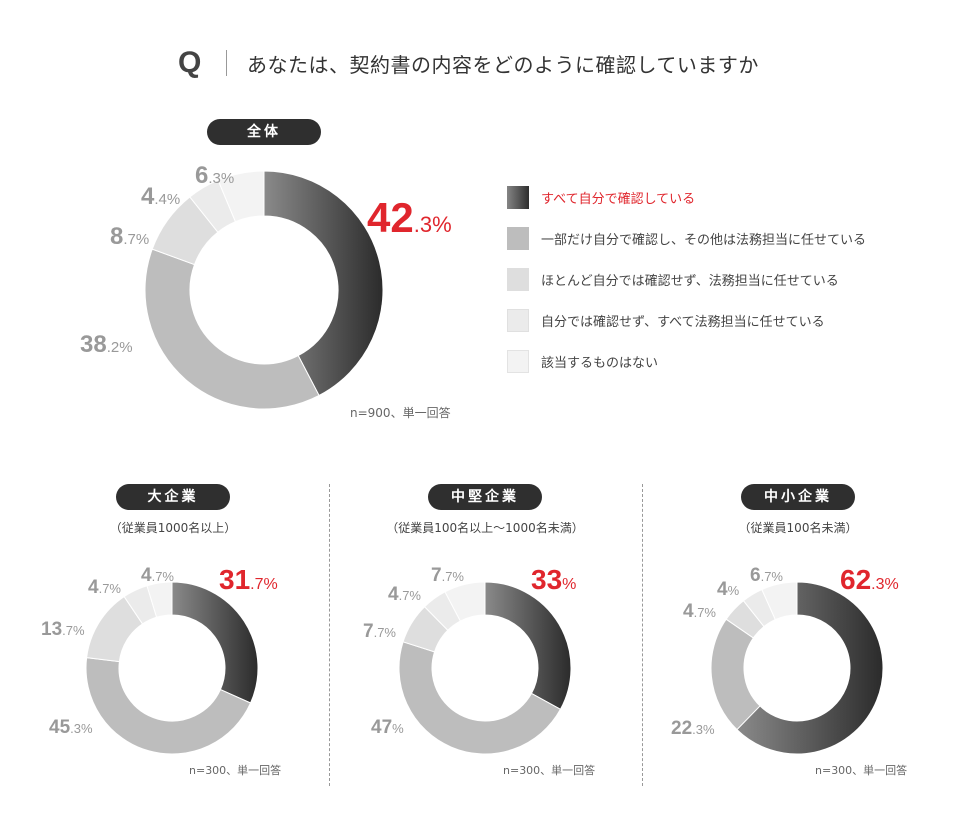 The width and height of the screenshot is (970, 831). I want to click on chart-title-mid: 中堅企業, so click(485, 497).